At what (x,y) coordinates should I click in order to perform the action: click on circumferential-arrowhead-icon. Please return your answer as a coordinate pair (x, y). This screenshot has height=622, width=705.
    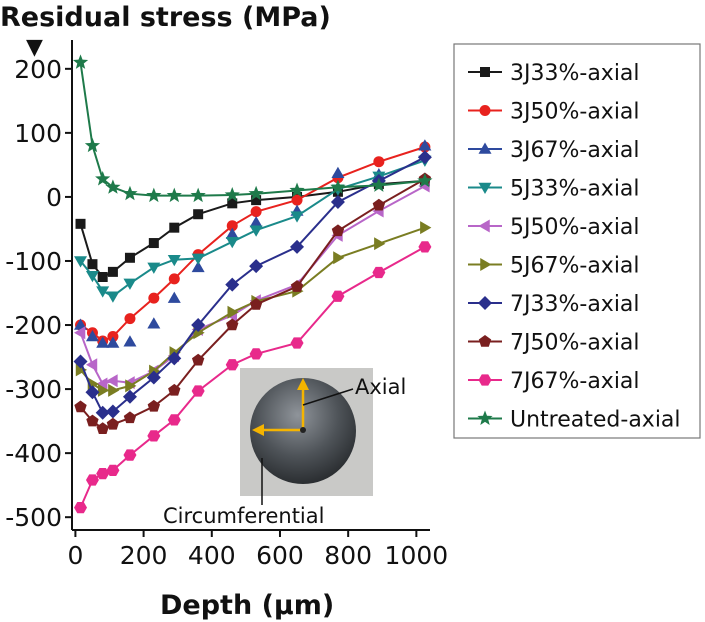
    Looking at the image, I should click on (258, 430).